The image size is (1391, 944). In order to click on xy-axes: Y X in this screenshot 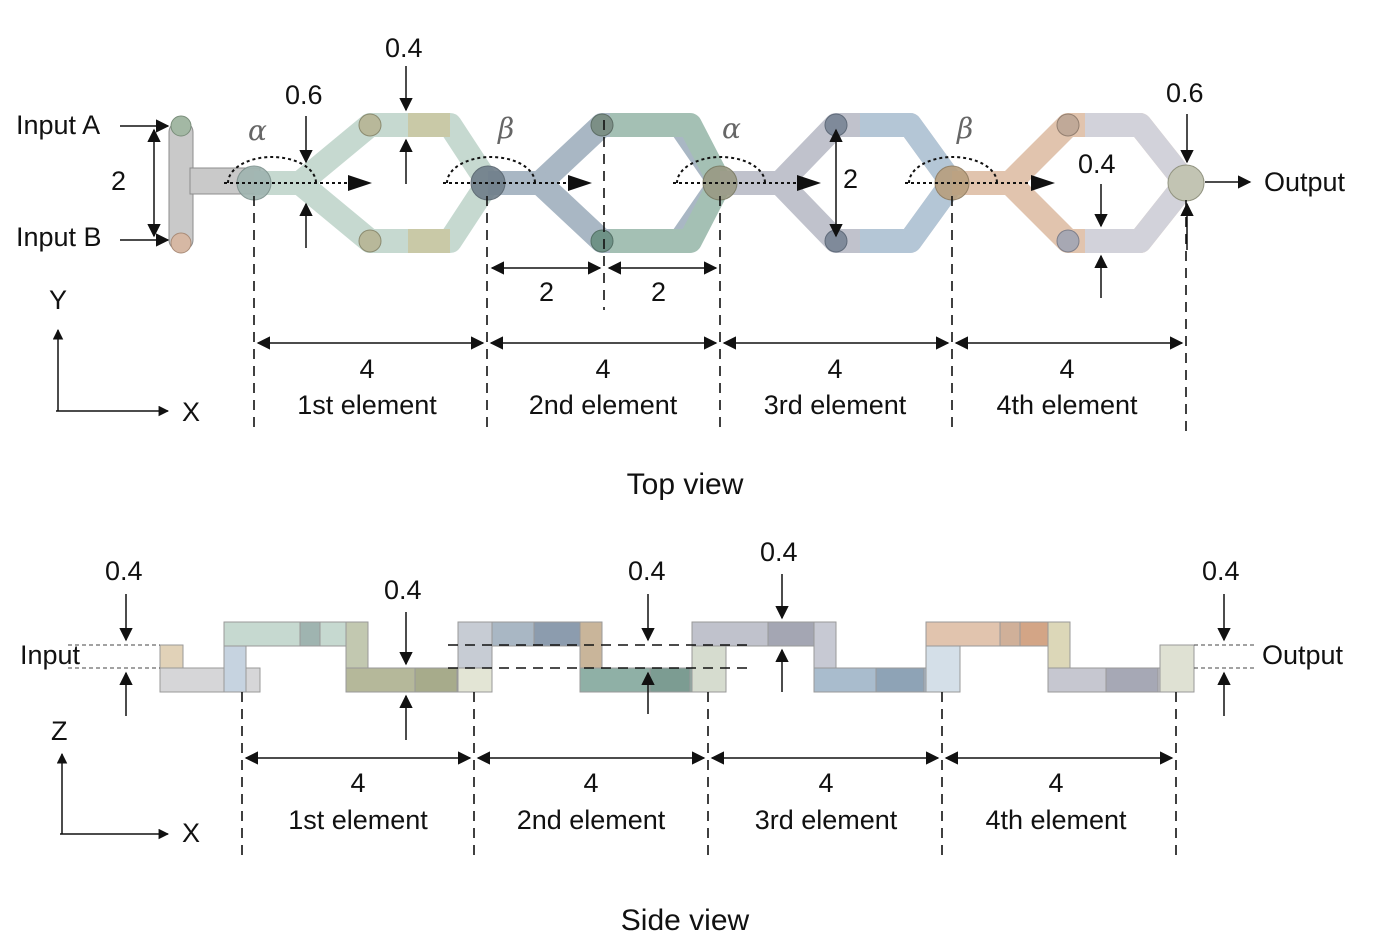, I will do `click(124, 356)`.